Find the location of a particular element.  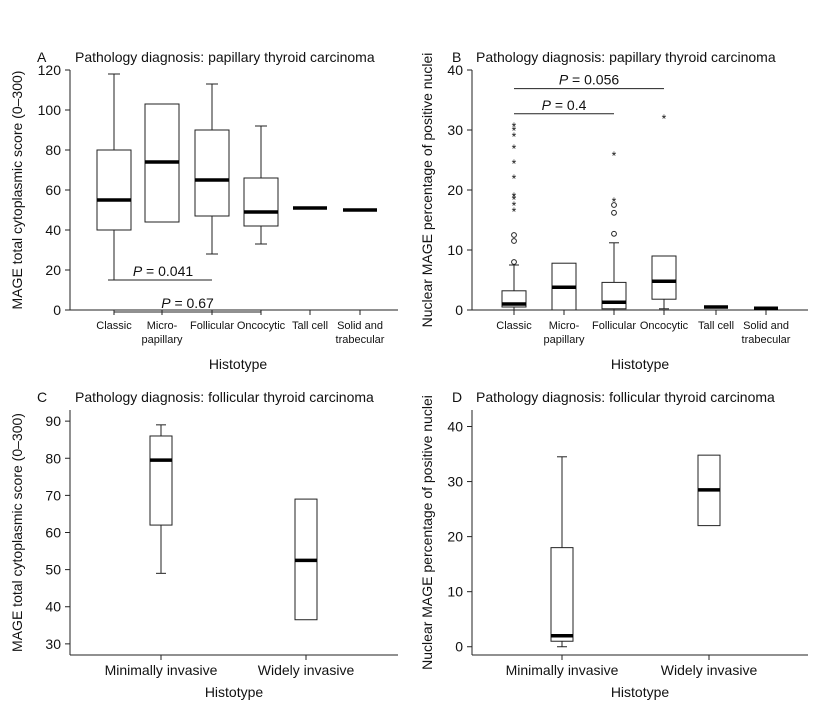

y-tick-label: 70 is located at coordinates (53, 495).